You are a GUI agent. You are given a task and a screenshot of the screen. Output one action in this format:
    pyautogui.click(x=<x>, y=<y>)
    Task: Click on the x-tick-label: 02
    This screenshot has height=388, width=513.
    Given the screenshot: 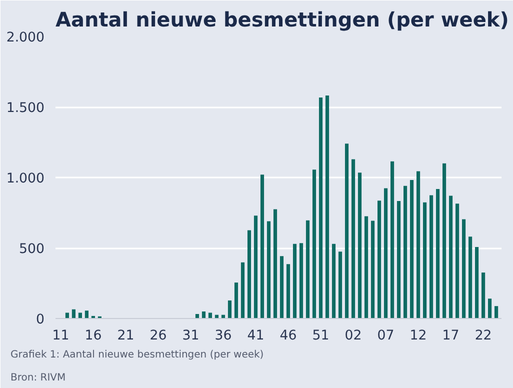 What is the action you would take?
    pyautogui.click(x=353, y=336)
    